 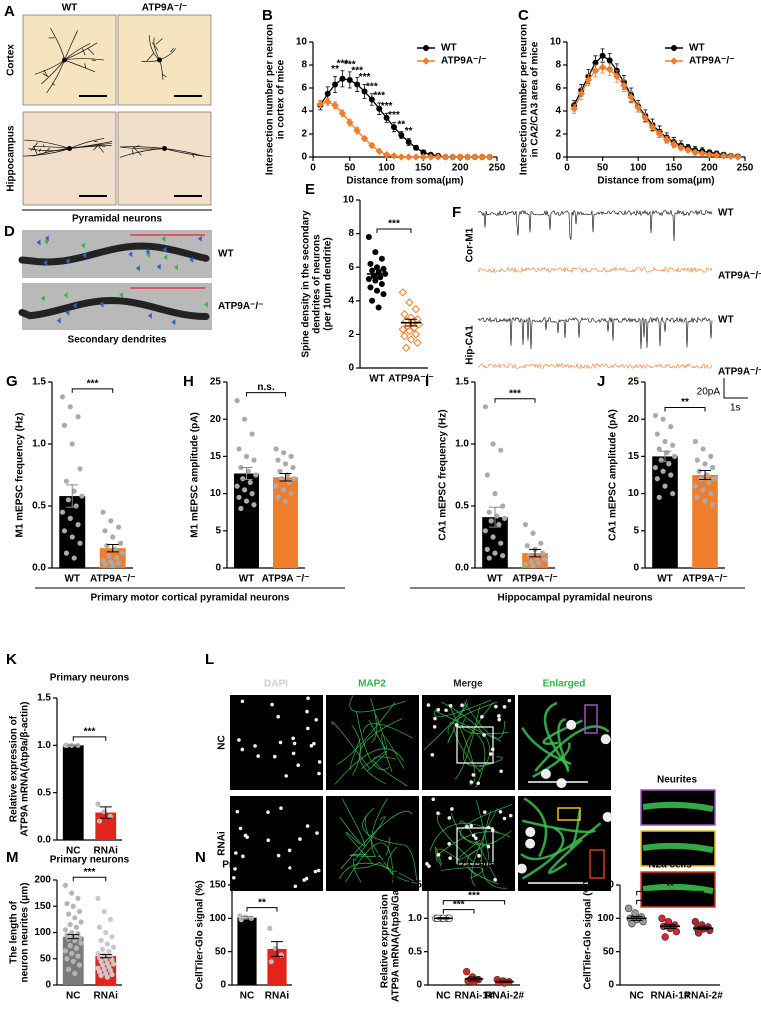 What do you see at coordinates (90, 678) in the screenshot?
I see `chart-title: Primary neurons` at bounding box center [90, 678].